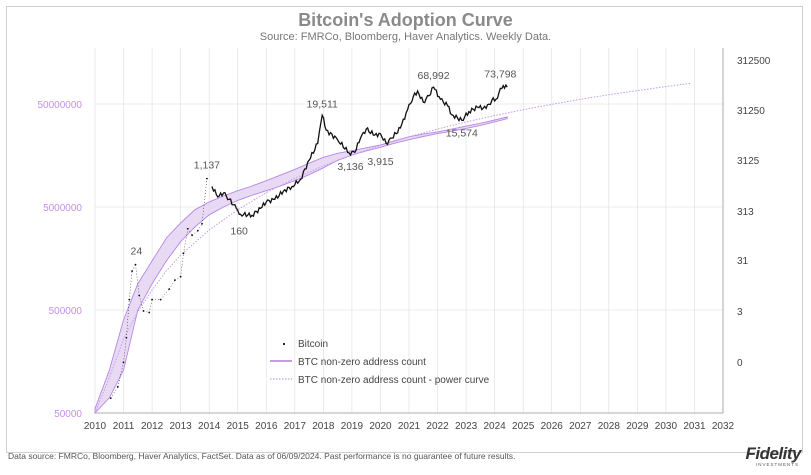 The width and height of the screenshot is (811, 475). What do you see at coordinates (362, 362) in the screenshot?
I see `legend-label: BTC non-zero address count` at bounding box center [362, 362].